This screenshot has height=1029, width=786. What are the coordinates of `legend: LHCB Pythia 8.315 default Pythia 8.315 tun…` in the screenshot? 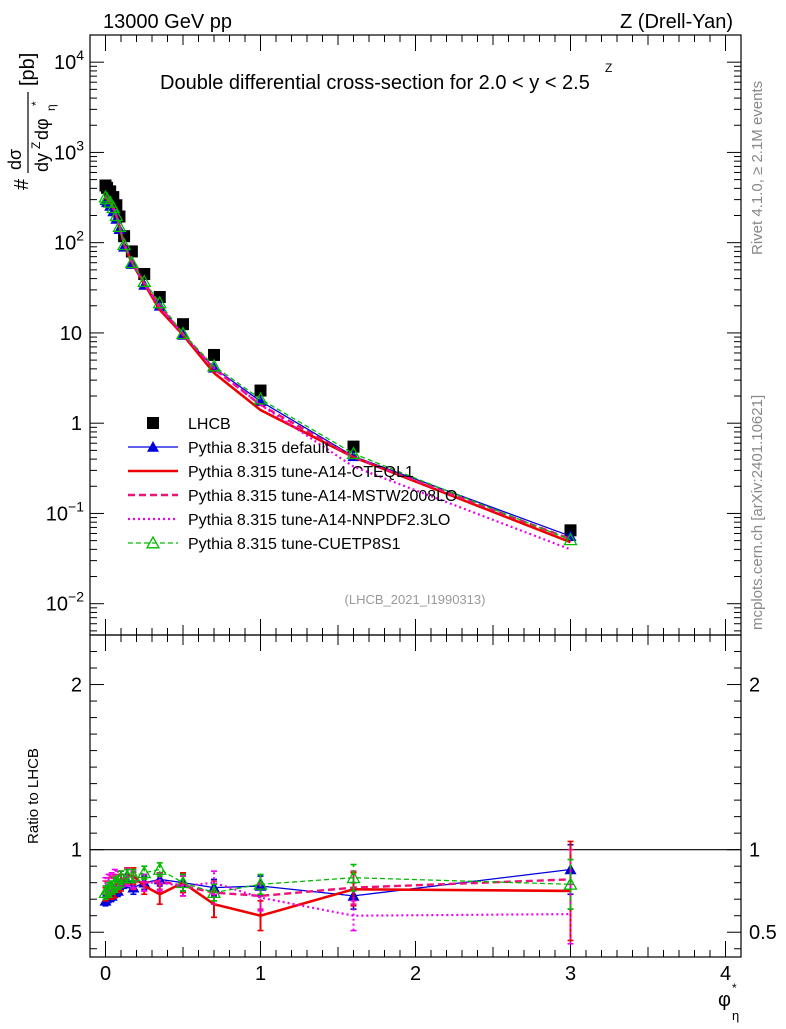 It's located at (292, 484).